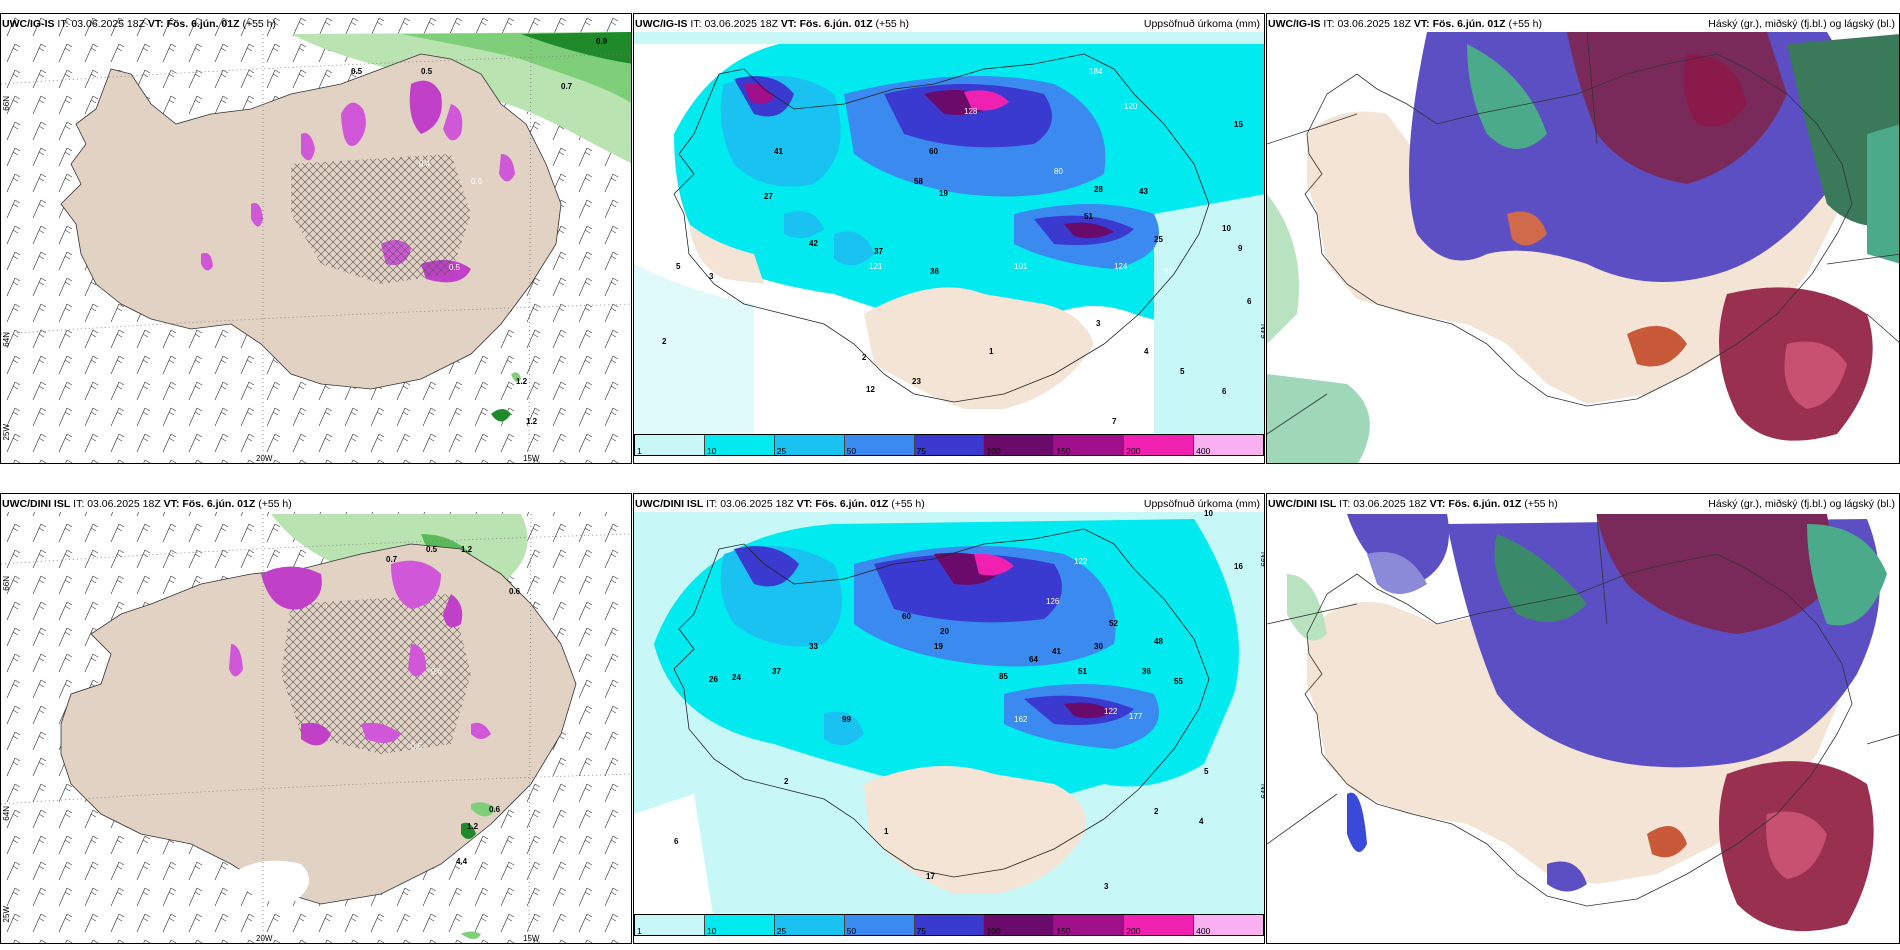 Image resolution: width=1900 pixels, height=950 pixels. Describe the element at coordinates (1113, 623) in the screenshot. I see `precip-label: 52` at that location.